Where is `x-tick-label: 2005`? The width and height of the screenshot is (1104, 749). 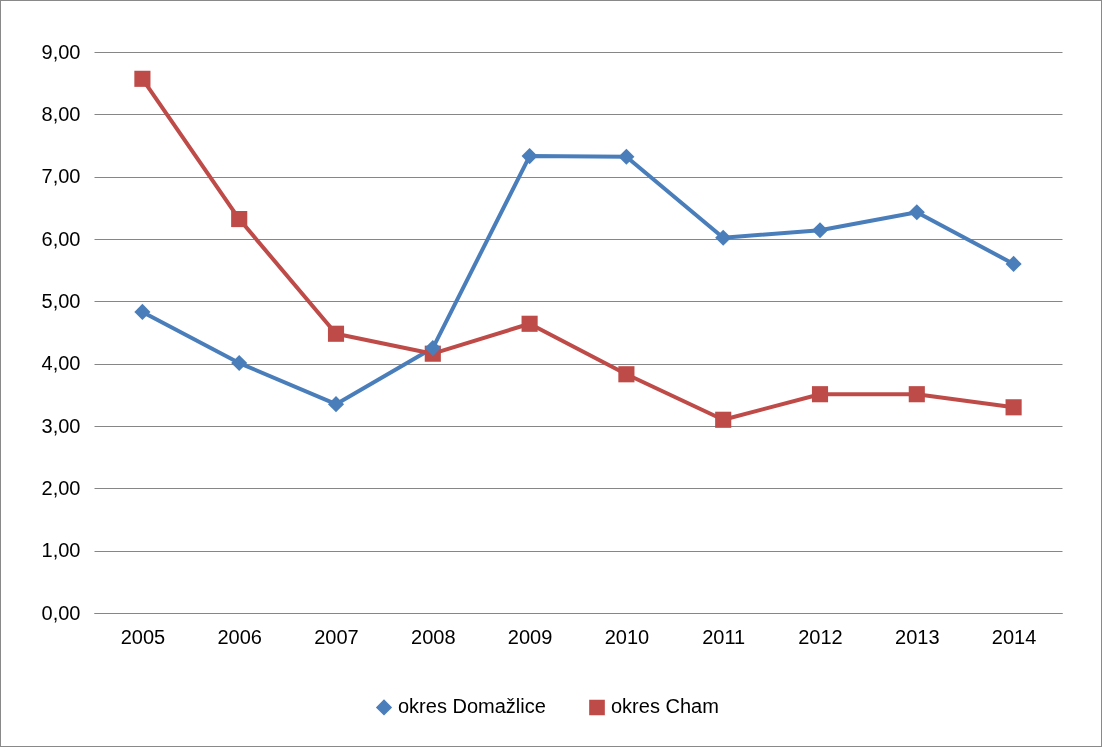
x-tick-label: 2005 is located at coordinates (143, 636).